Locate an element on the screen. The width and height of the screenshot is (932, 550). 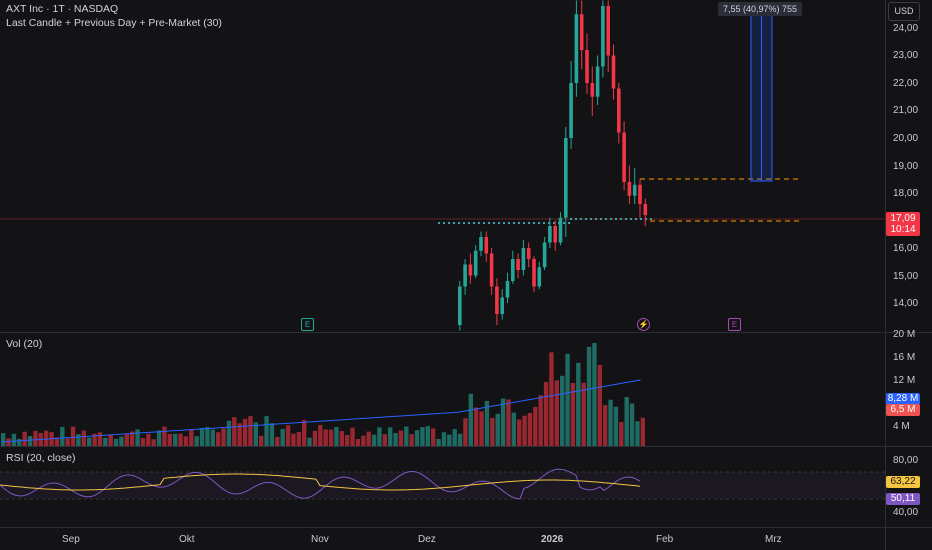
current-price-tag: 17,09 10:14 is located at coordinates (903, 224).